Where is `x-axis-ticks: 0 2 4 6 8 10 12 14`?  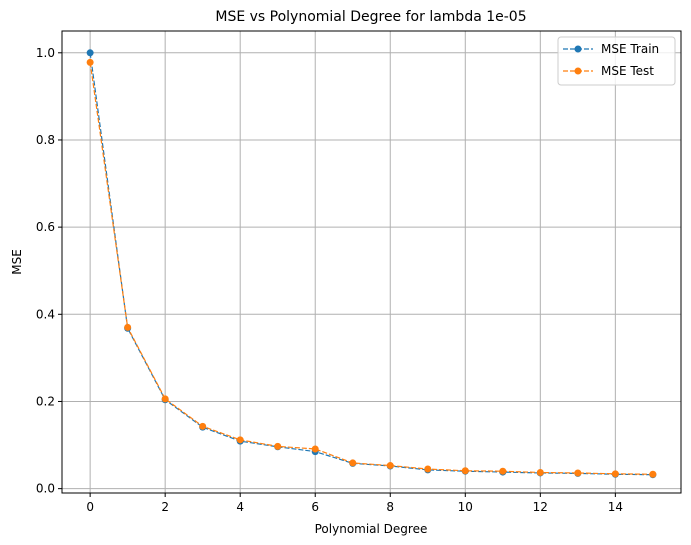
x-axis-ticks: 0 2 4 6 8 10 12 14 is located at coordinates (354, 503).